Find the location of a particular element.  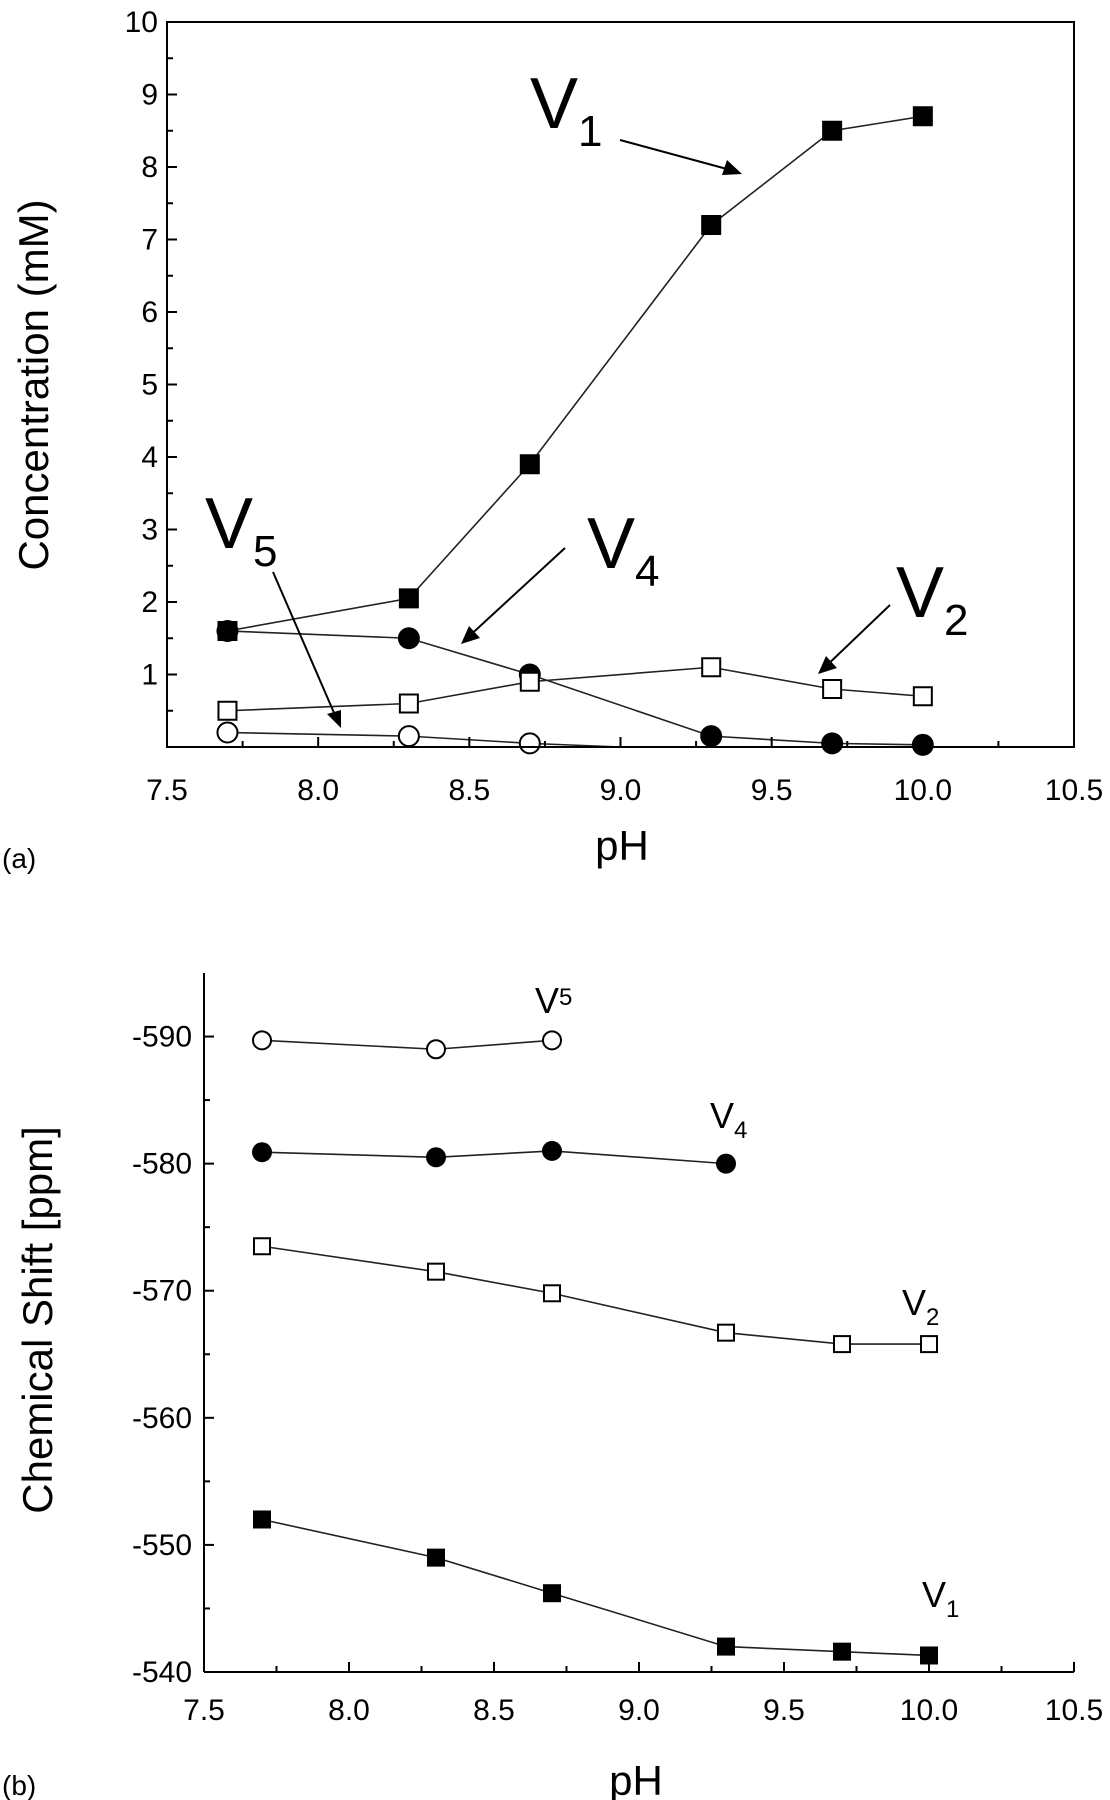

panel-a-ytick-label: 8 is located at coordinates (149, 167).